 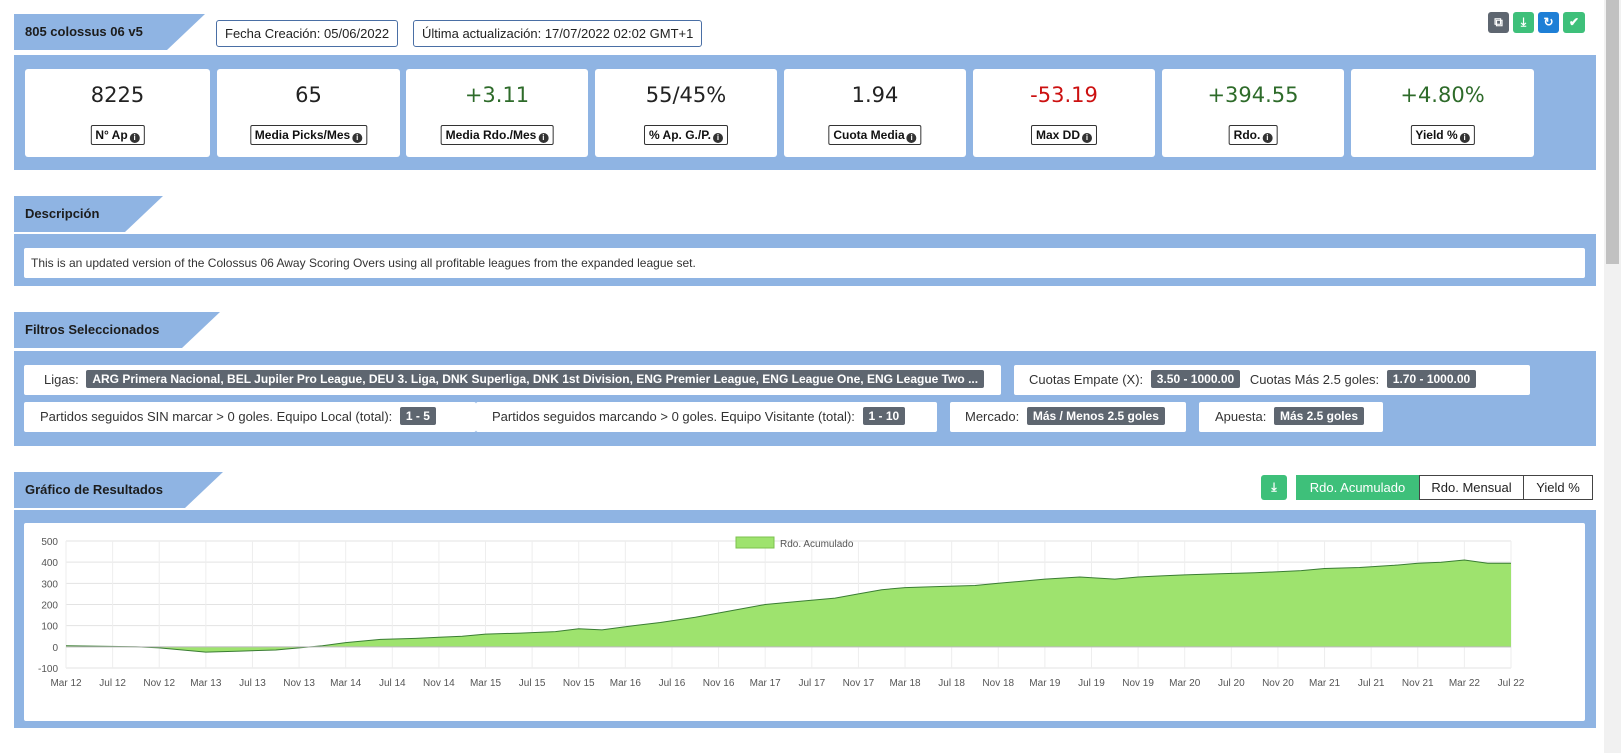 What do you see at coordinates (61, 379) in the screenshot?
I see `filter-ligas-label: Ligas:` at bounding box center [61, 379].